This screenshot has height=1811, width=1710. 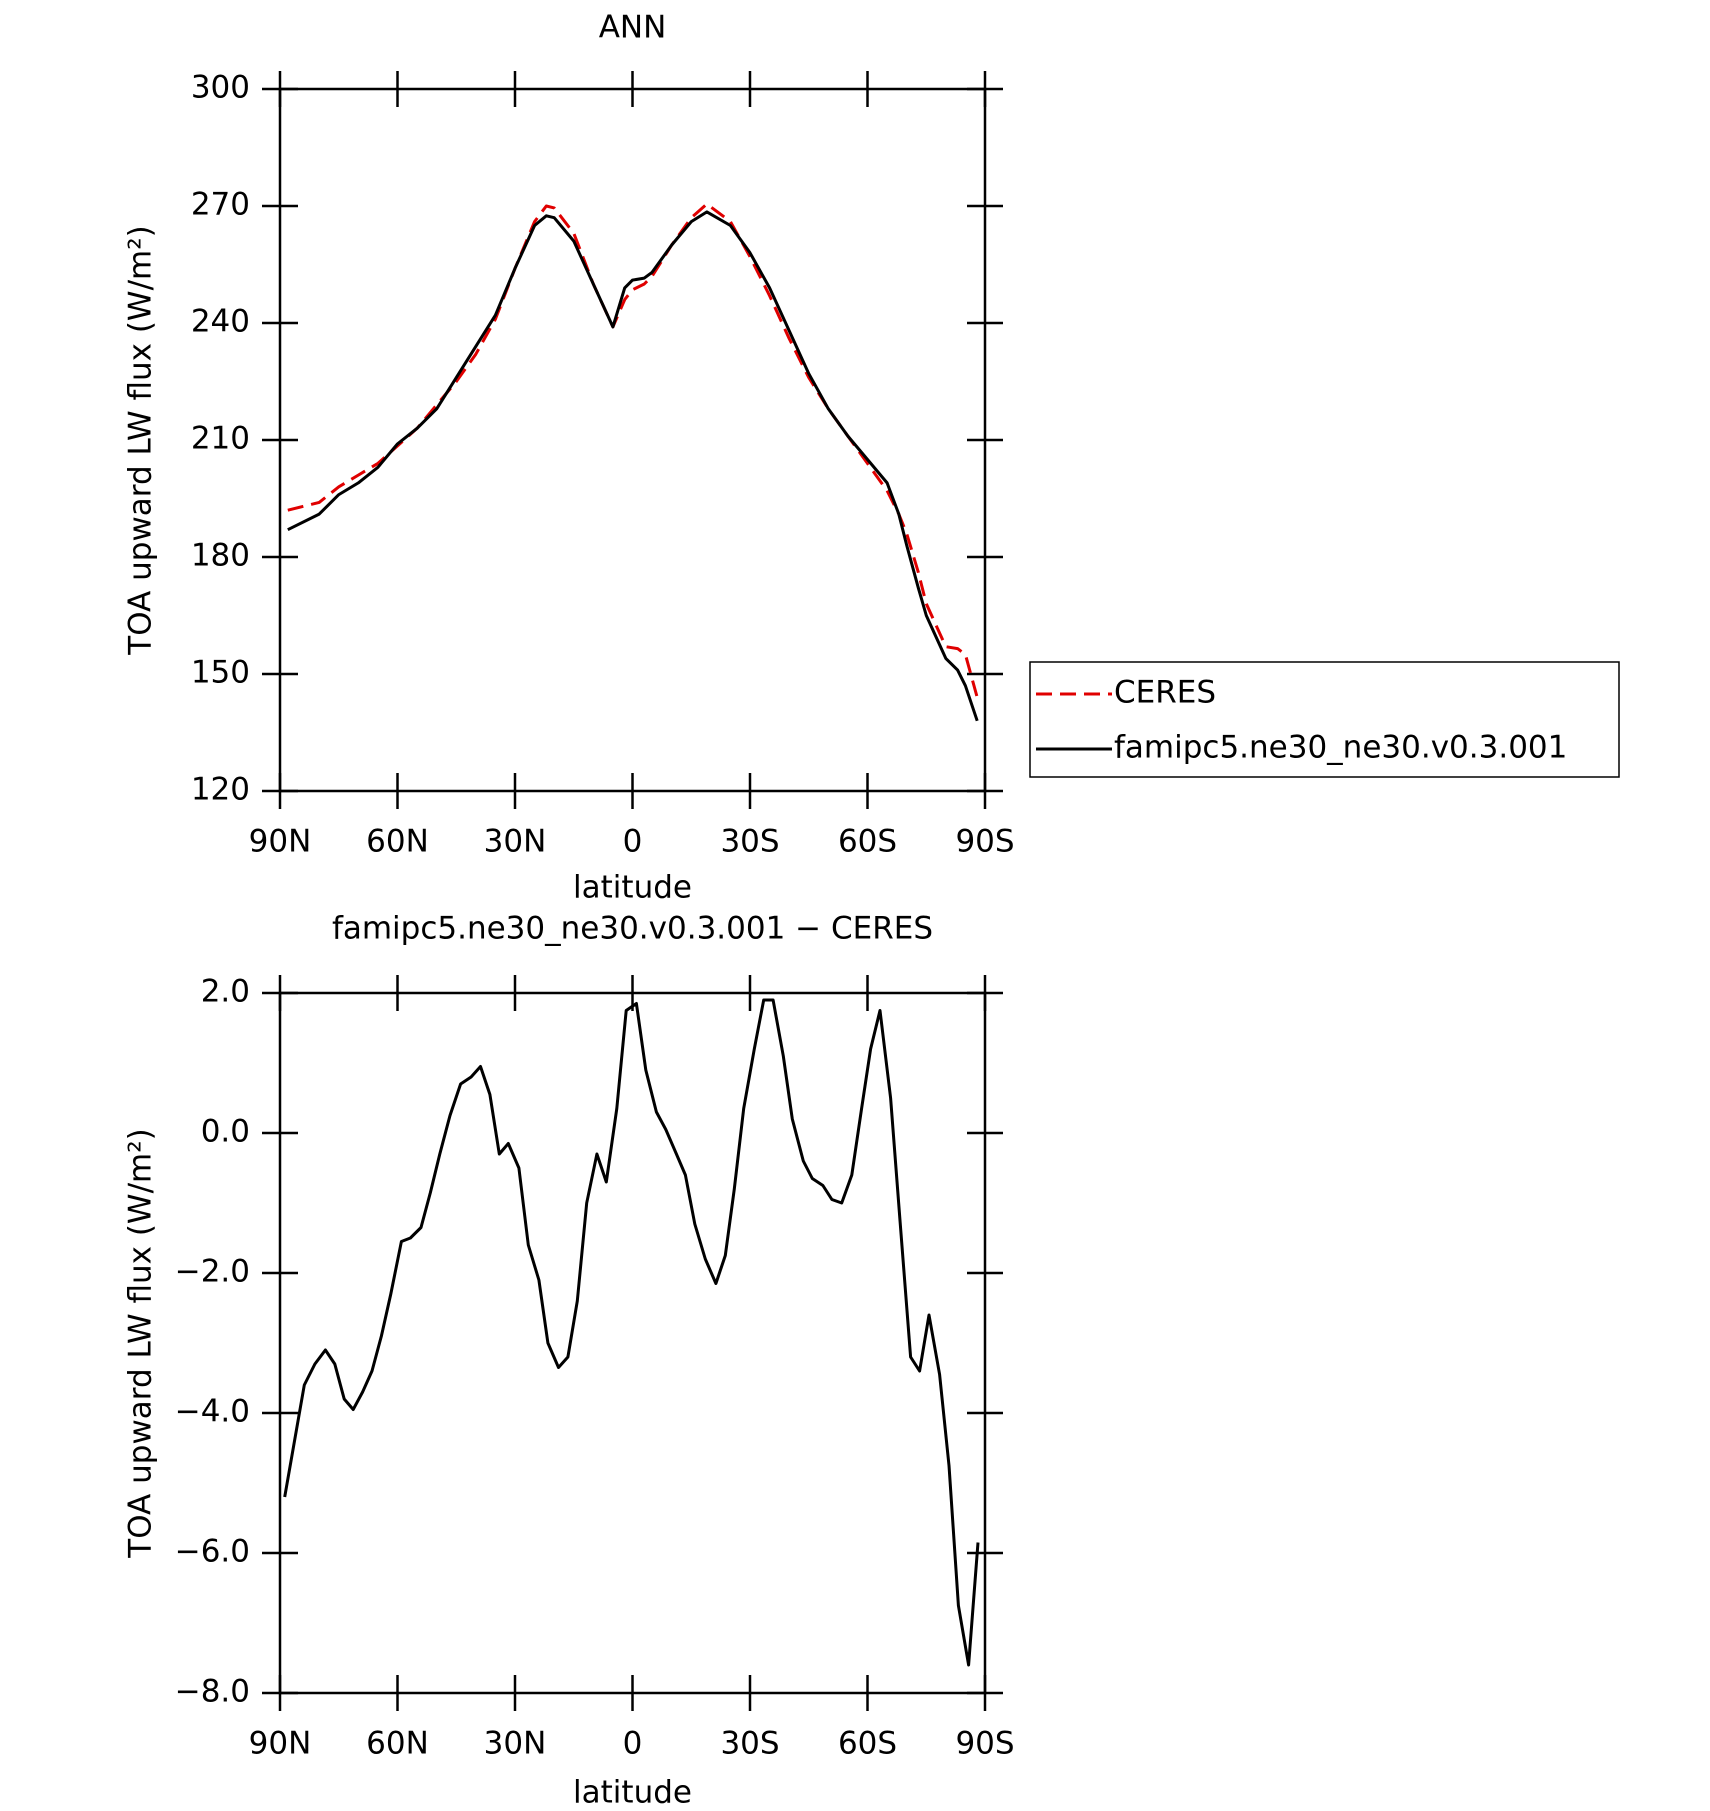 I want to click on y-tick-label: −2.0, so click(x=212, y=1272).